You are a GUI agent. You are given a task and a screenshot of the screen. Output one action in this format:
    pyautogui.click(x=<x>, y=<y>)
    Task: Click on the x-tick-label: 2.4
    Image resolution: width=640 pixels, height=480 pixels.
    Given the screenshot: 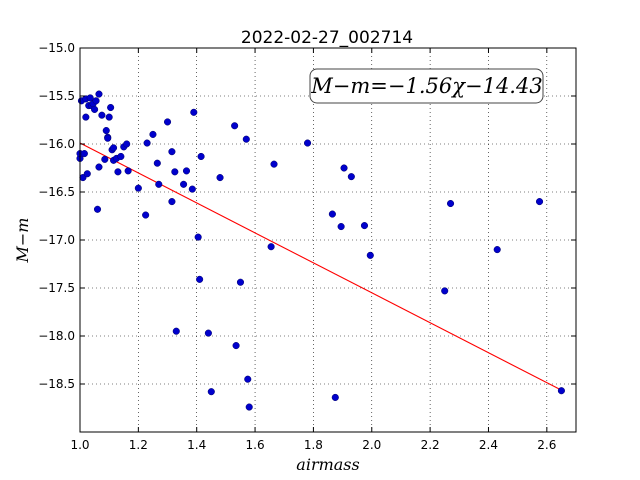 What is the action you would take?
    pyautogui.click(x=488, y=445)
    